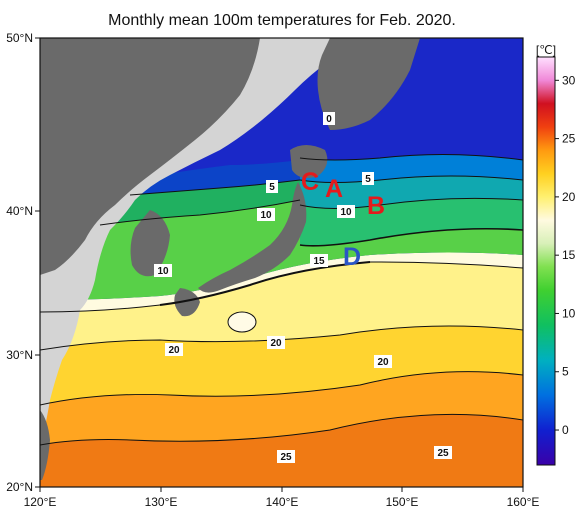 This screenshot has height=512, width=585. Describe the element at coordinates (368, 84) in the screenshot. I see `land-sakhalin-kamchatka` at that location.